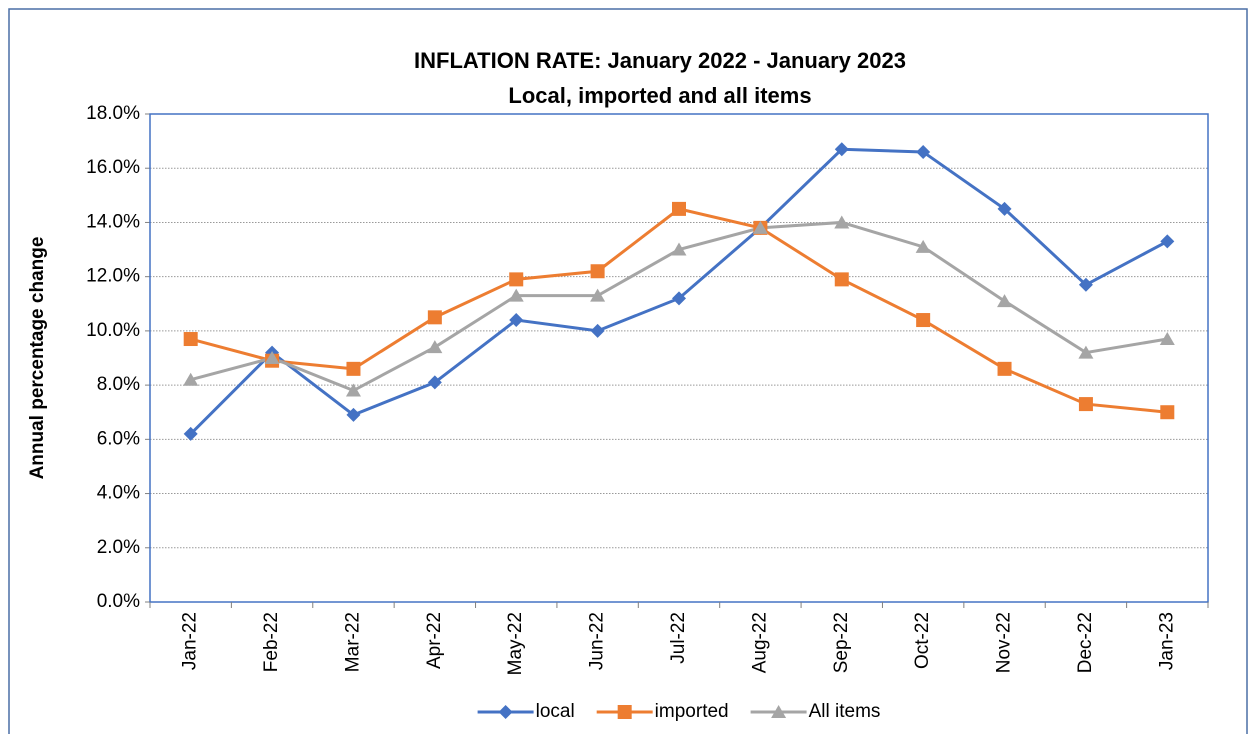  What do you see at coordinates (118, 493) in the screenshot?
I see `y-tick-label: 4.0%` at bounding box center [118, 493].